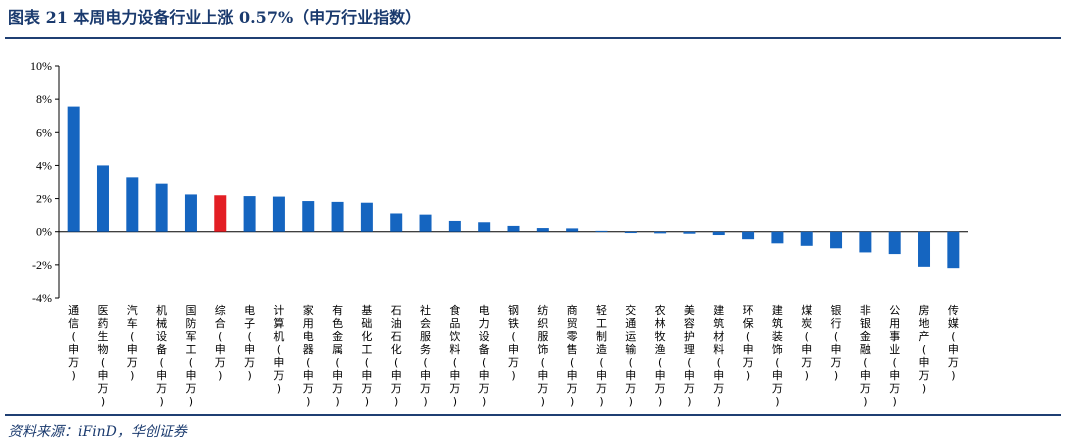 The image size is (1066, 446). What do you see at coordinates (44, 99) in the screenshot?
I see `y-tick-label: 8%` at bounding box center [44, 99].